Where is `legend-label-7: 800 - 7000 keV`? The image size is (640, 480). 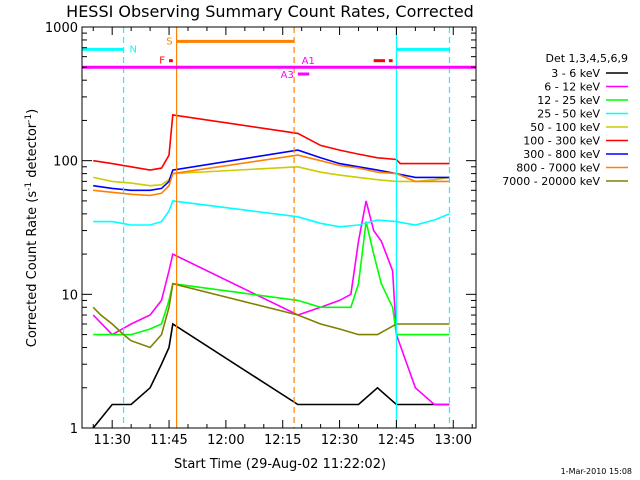 legend-label-7: 800 - 7000 keV is located at coordinates (558, 168).